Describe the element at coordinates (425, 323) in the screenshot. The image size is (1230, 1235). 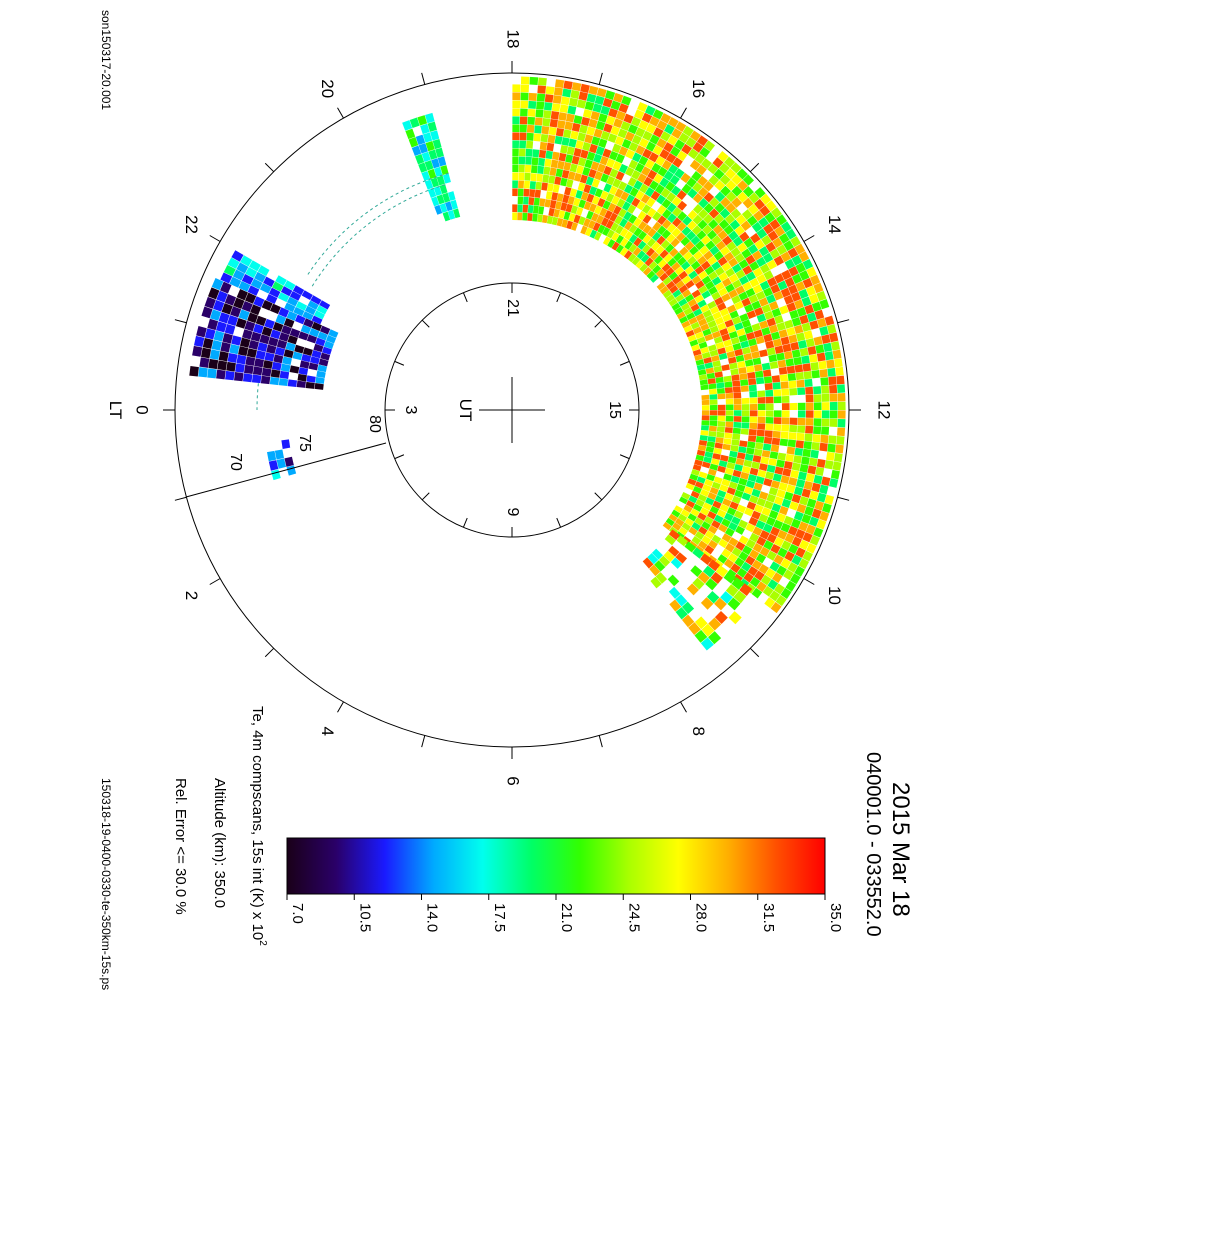
I see `ut-tick` at that location.